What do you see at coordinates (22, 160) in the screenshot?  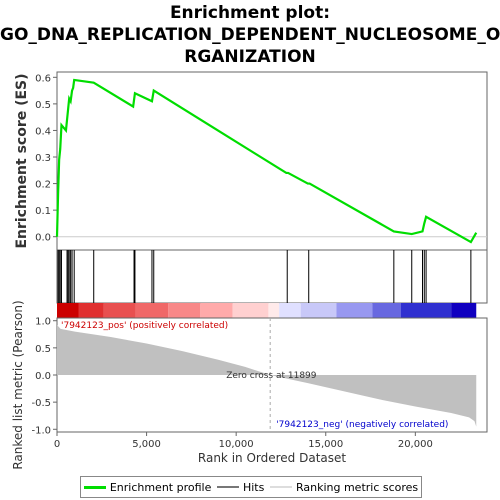 I see `es-ylabel: Enrichment score (ES)` at bounding box center [22, 160].